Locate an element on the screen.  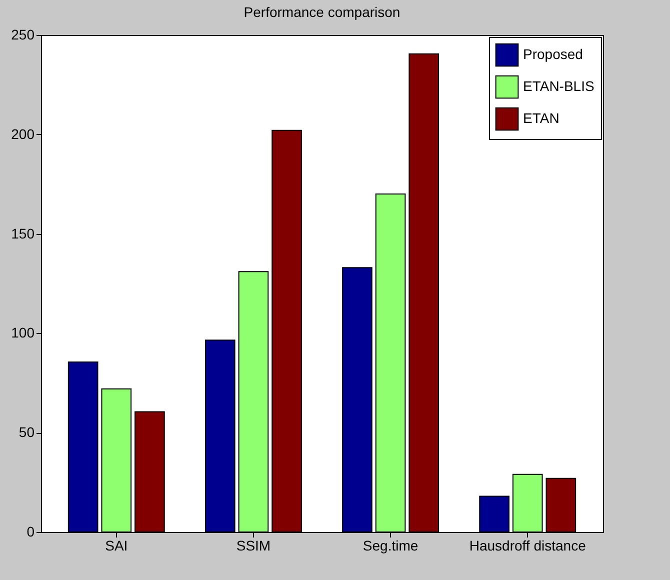
x-tick-label: SSIM is located at coordinates (253, 546).